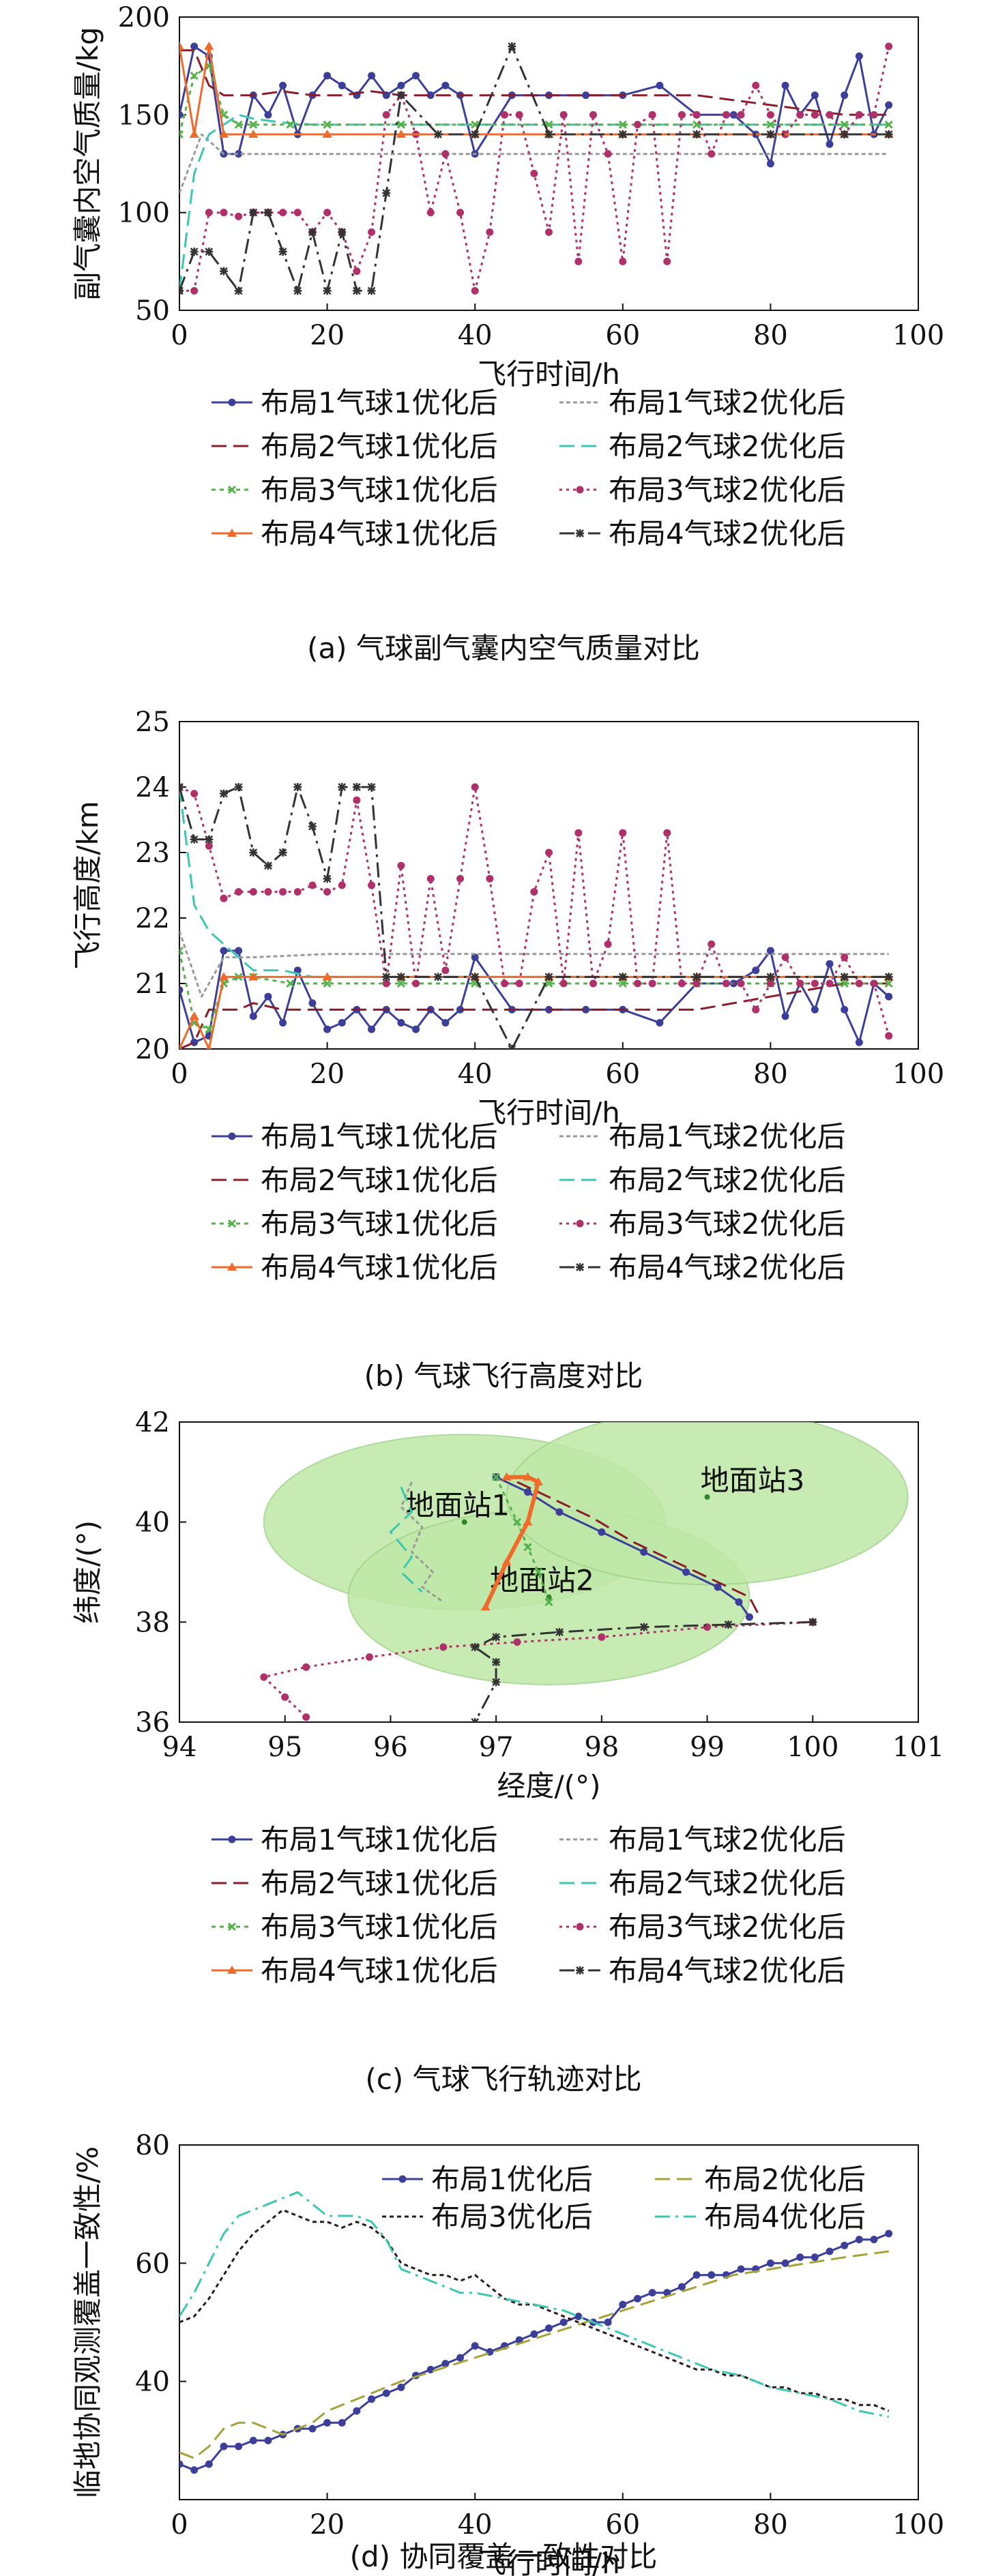 This screenshot has width=1007, height=2576. Describe the element at coordinates (87, 885) in the screenshot. I see `y-axis-label: 飞行高度/km` at that location.